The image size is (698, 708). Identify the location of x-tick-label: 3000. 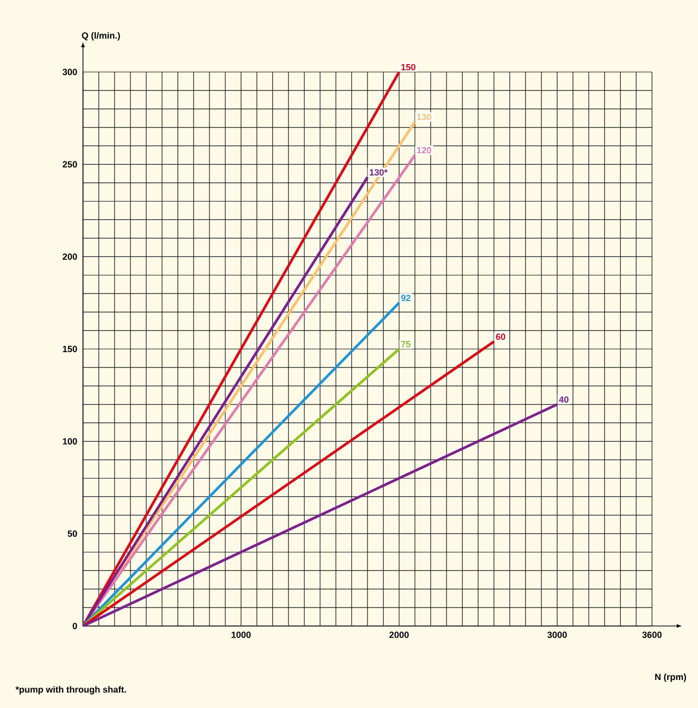
(557, 635).